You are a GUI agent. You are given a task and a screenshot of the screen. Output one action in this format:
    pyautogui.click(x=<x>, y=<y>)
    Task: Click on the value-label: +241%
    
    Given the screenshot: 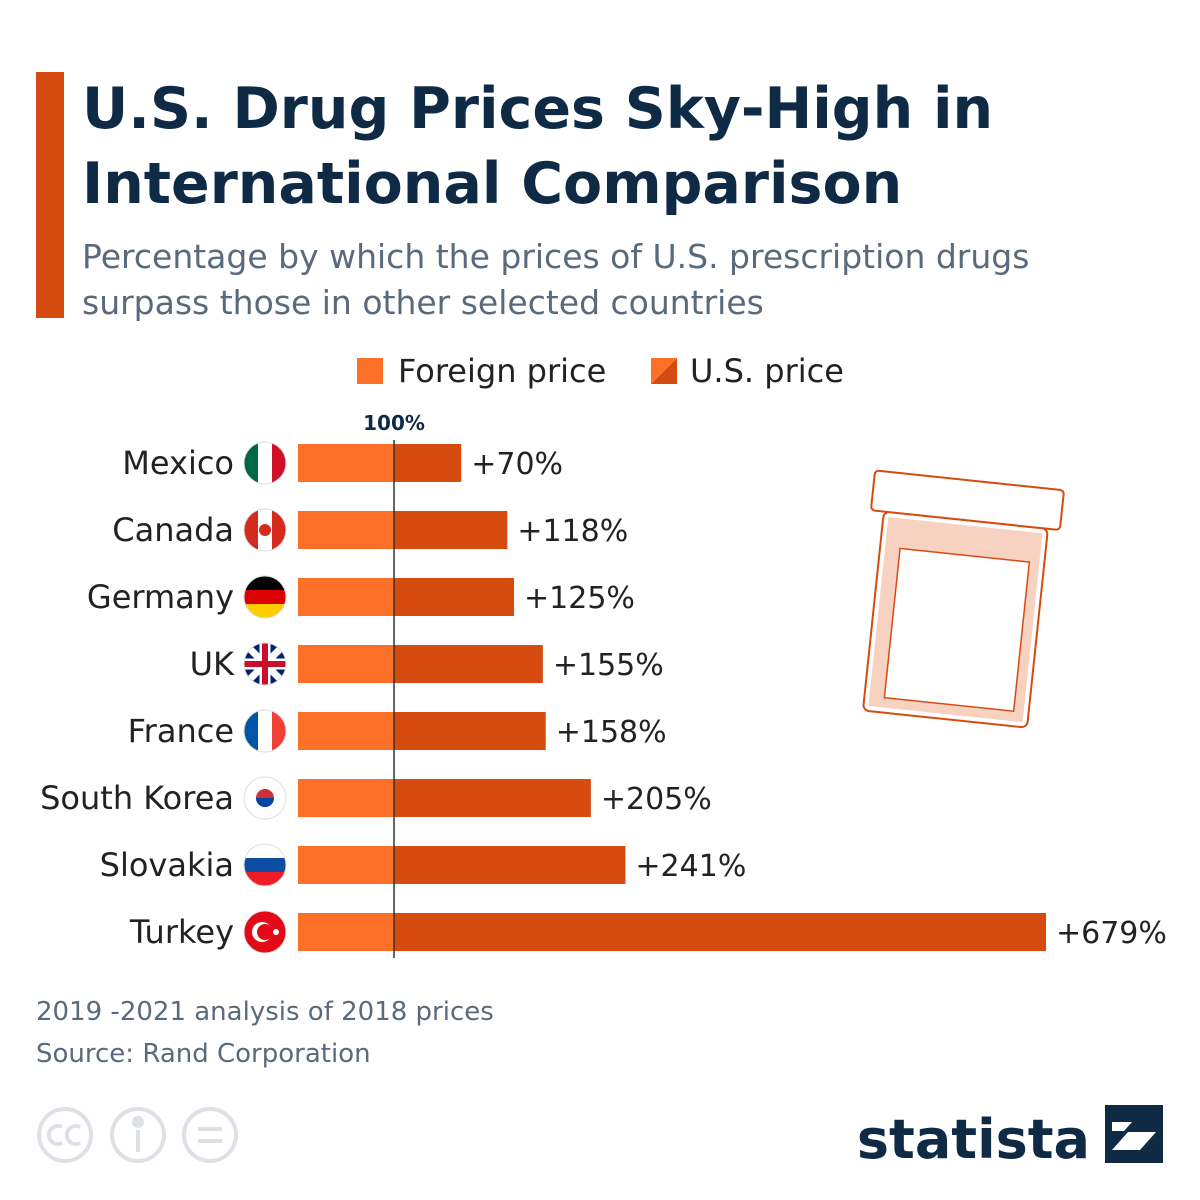 What is the action you would take?
    pyautogui.click(x=690, y=866)
    